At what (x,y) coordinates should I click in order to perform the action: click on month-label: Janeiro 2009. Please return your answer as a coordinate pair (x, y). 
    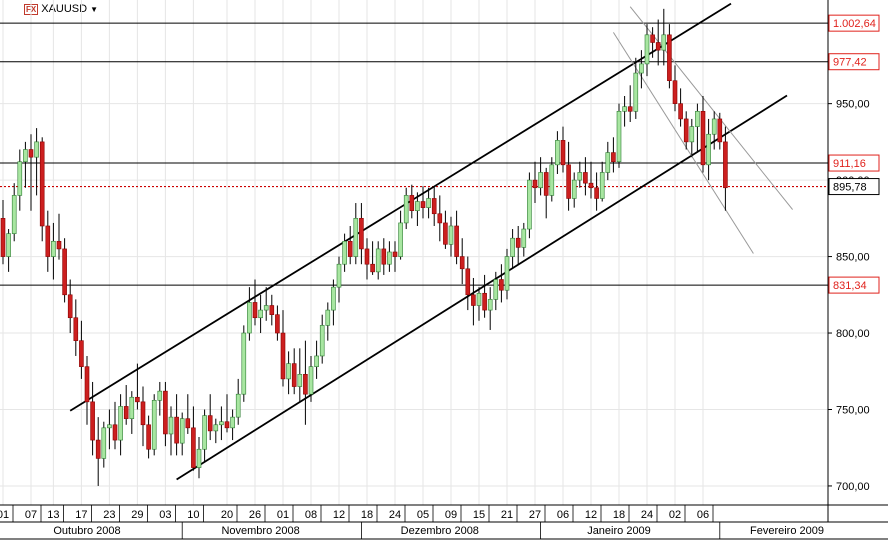
    Looking at the image, I should click on (619, 531).